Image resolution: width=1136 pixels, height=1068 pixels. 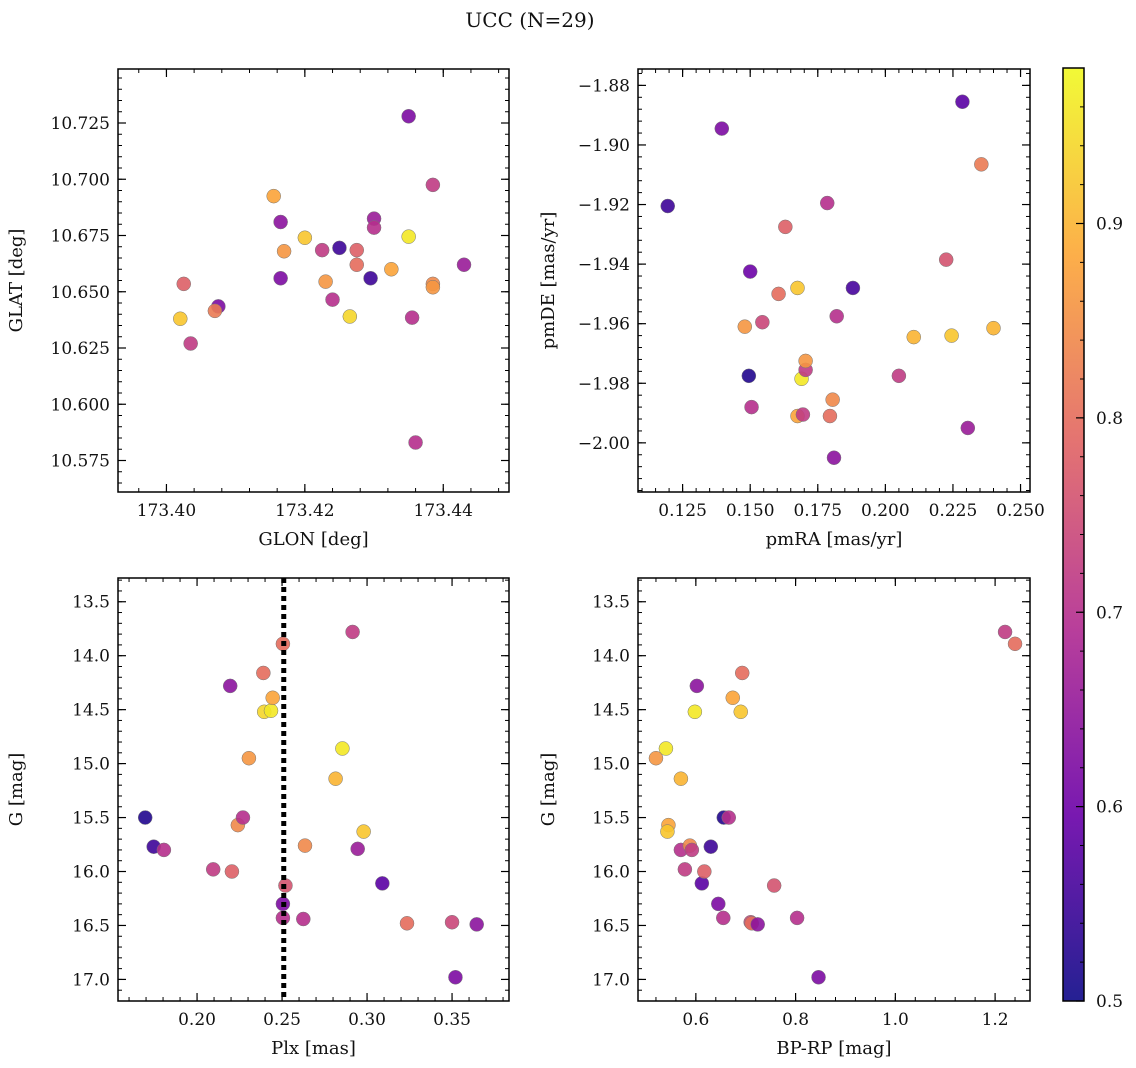 What do you see at coordinates (80, 180) in the screenshot?
I see `y-tick-label: 10.700` at bounding box center [80, 180].